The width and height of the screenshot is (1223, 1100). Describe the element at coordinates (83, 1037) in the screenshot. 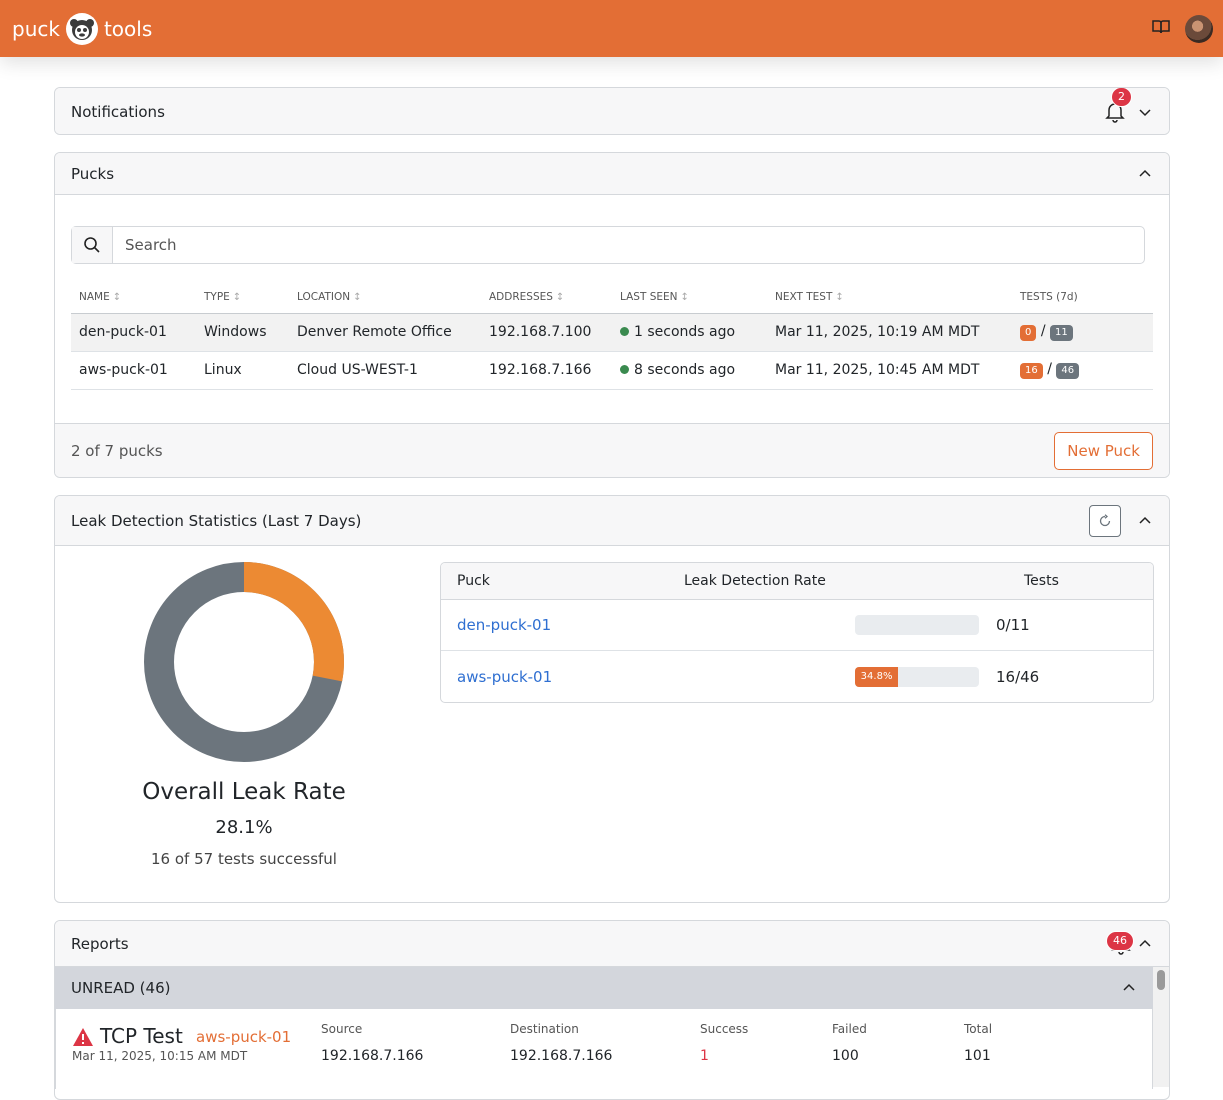

I see `warning-icon` at that location.